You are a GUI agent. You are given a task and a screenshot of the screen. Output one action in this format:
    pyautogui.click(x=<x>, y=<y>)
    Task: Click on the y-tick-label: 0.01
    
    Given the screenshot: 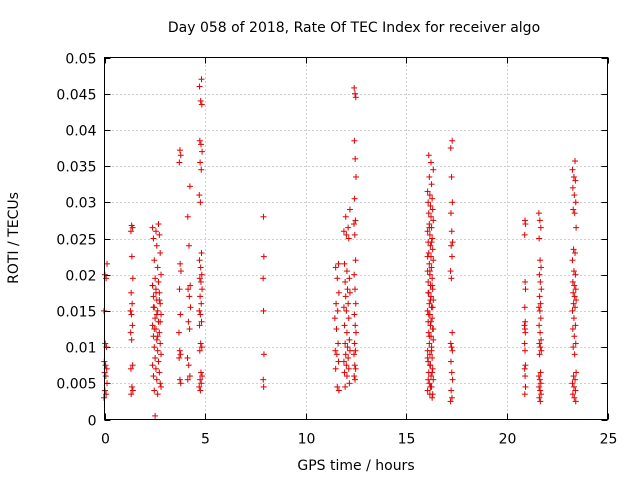 What is the action you would take?
    pyautogui.click(x=80, y=349)
    